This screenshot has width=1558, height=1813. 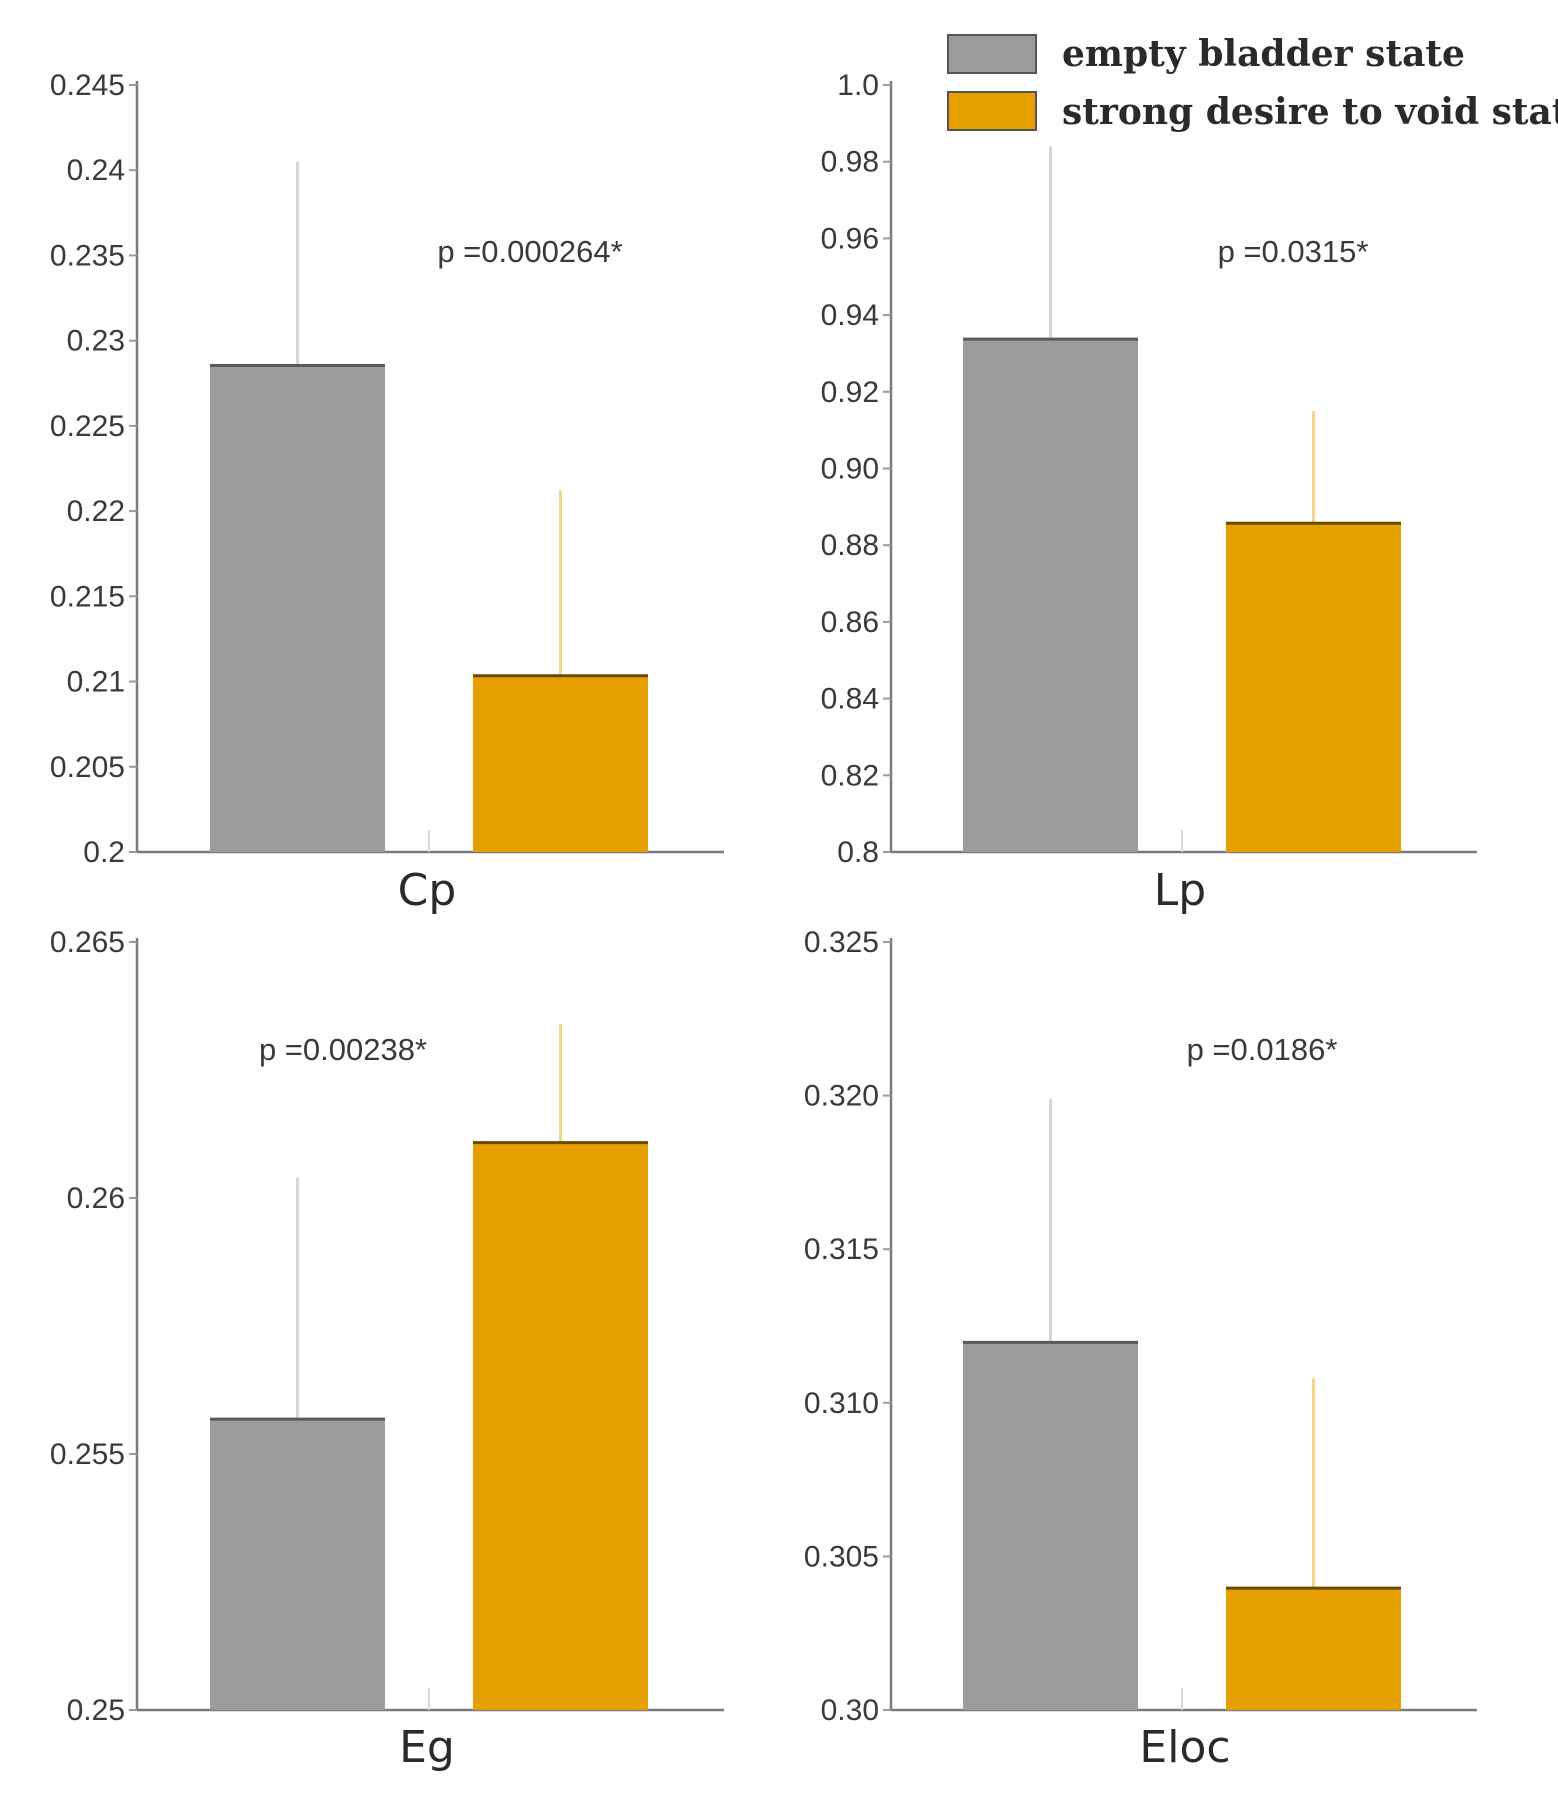 I want to click on y-tick-label: 0.82, so click(x=850, y=775).